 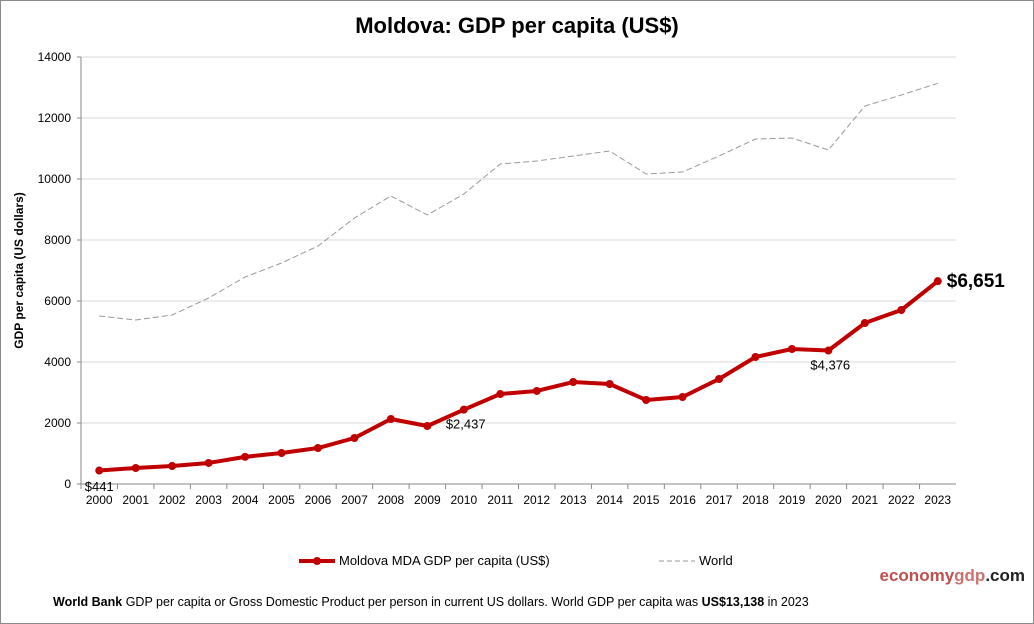 I want to click on data-label: $4,376, so click(x=830, y=365).